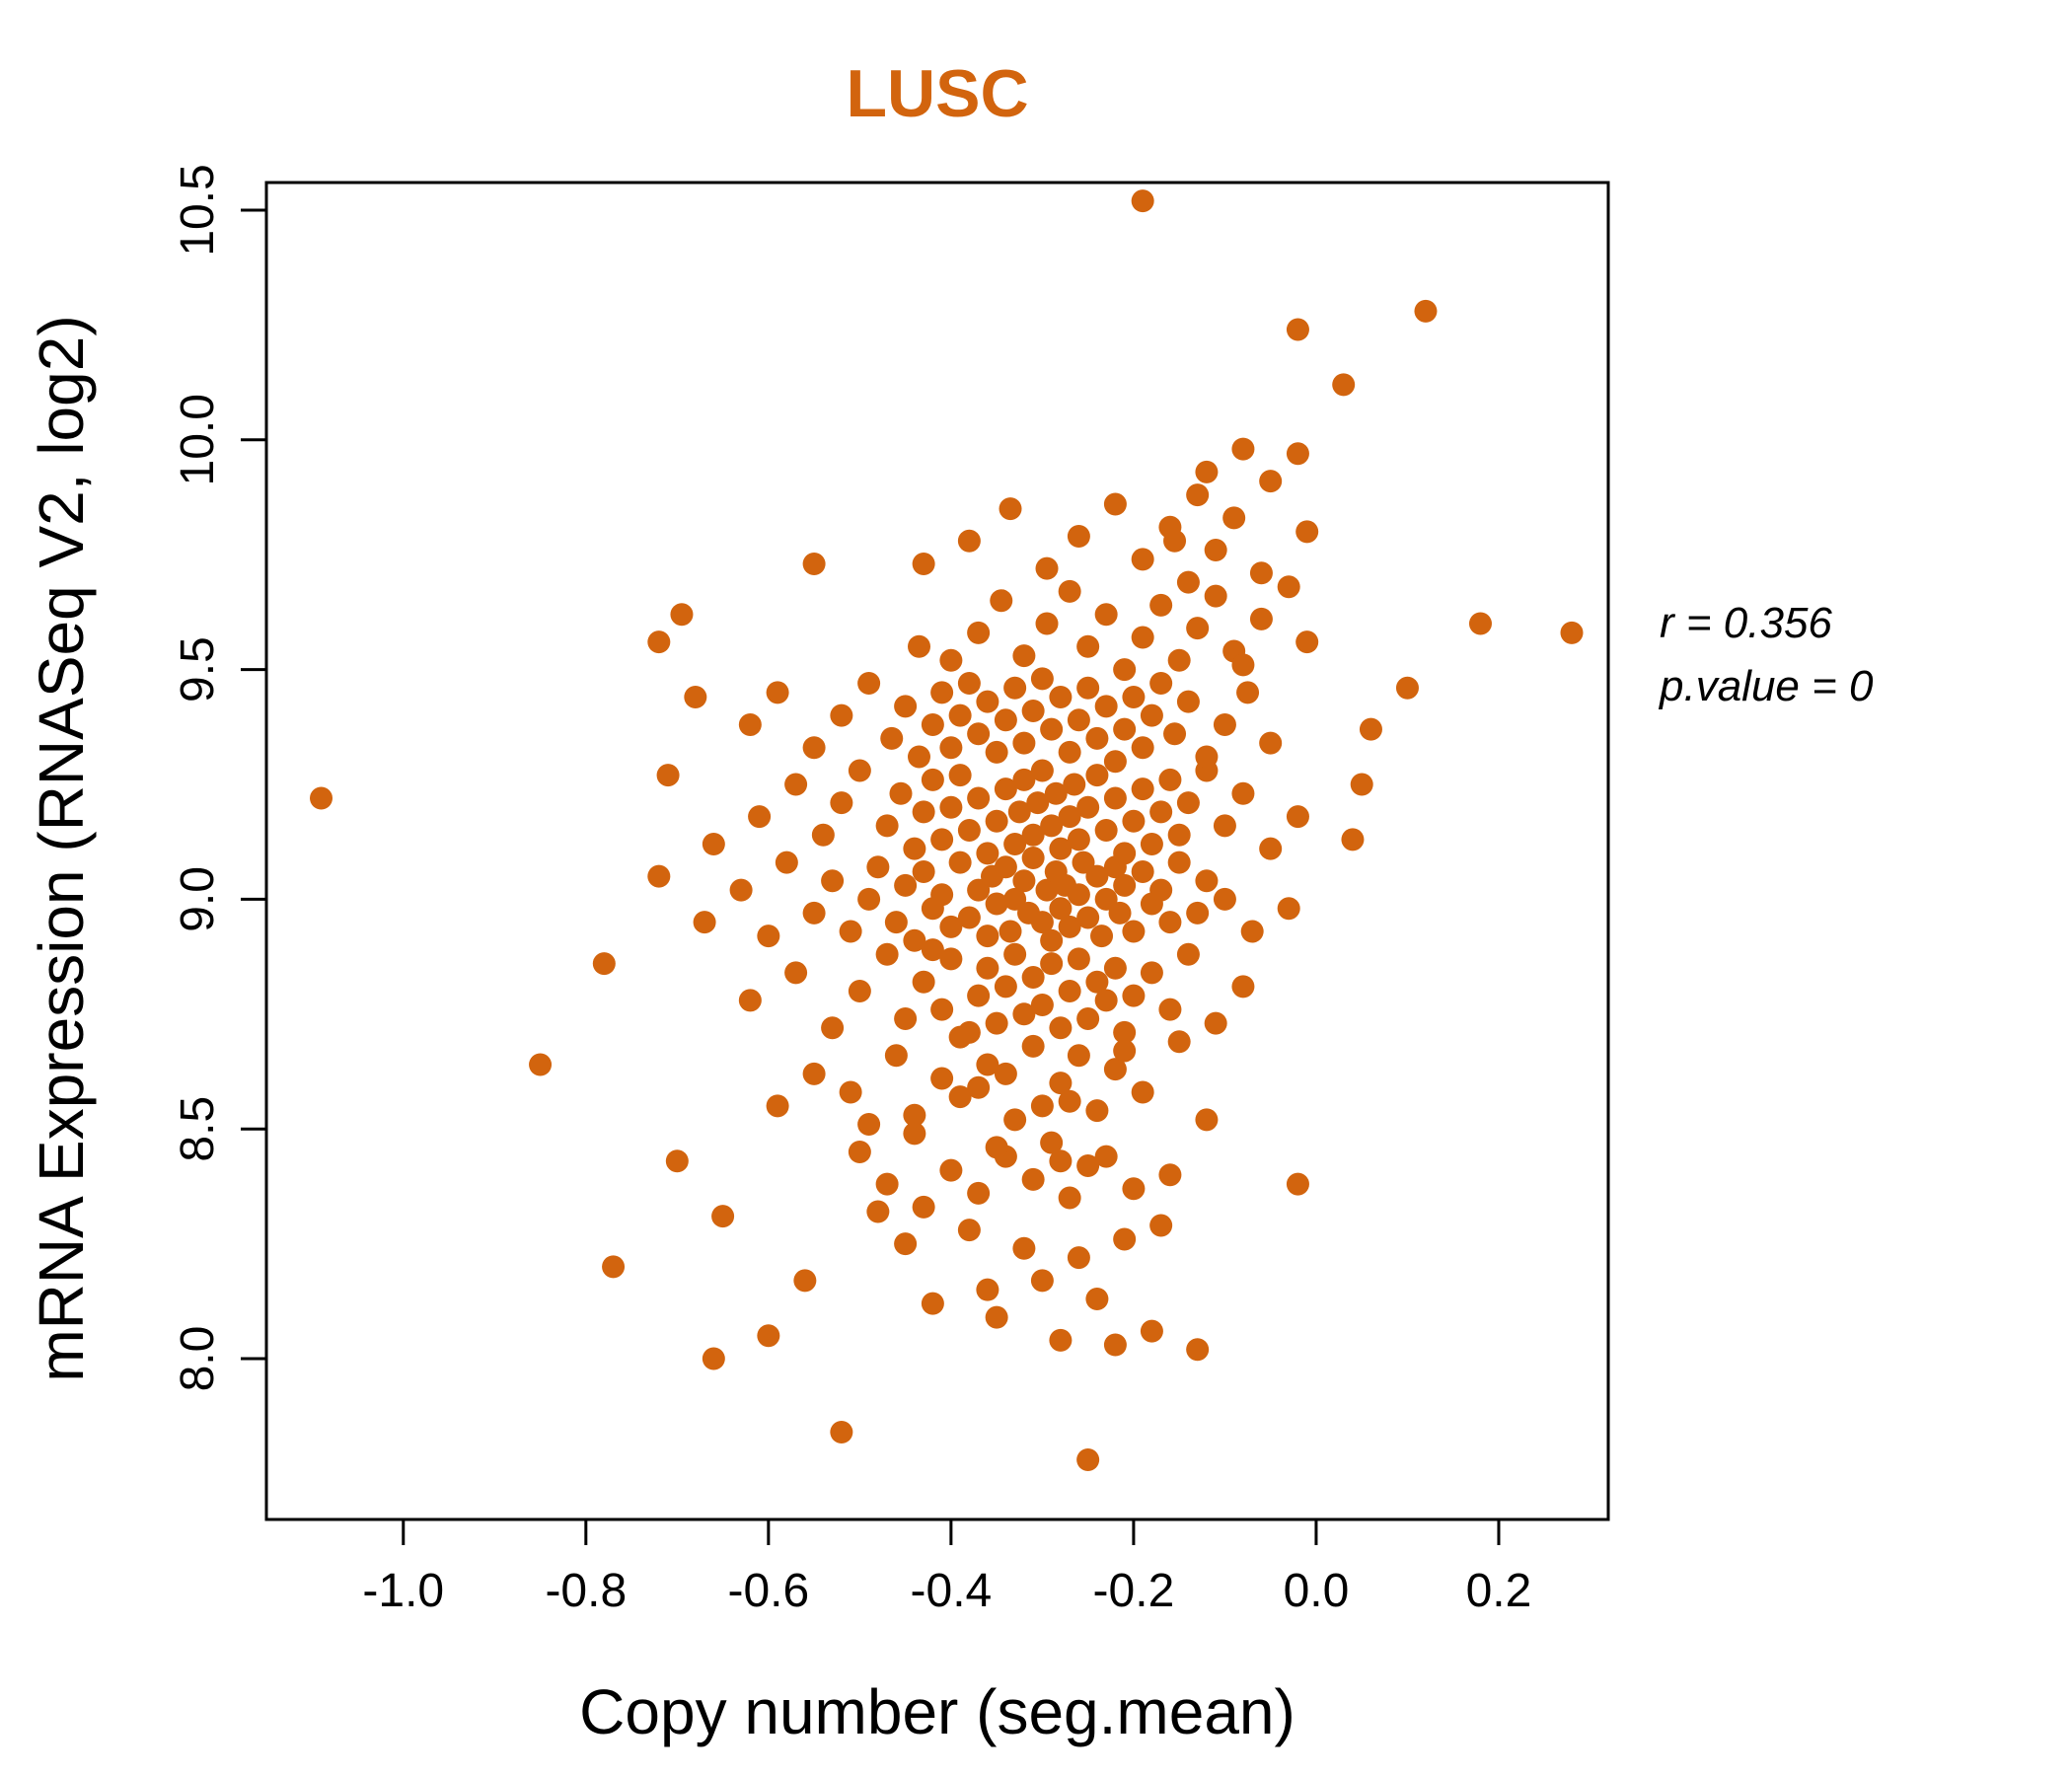 This screenshot has width=2072, height=1776. Describe the element at coordinates (198, 440) in the screenshot. I see `y-tick-label: 10.0` at that location.